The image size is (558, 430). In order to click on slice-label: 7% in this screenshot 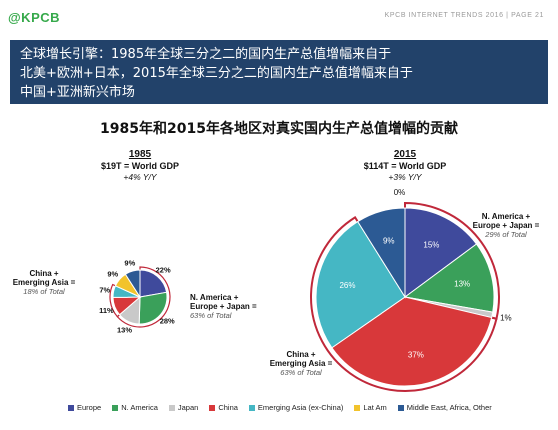, I will do `click(104, 290)`.